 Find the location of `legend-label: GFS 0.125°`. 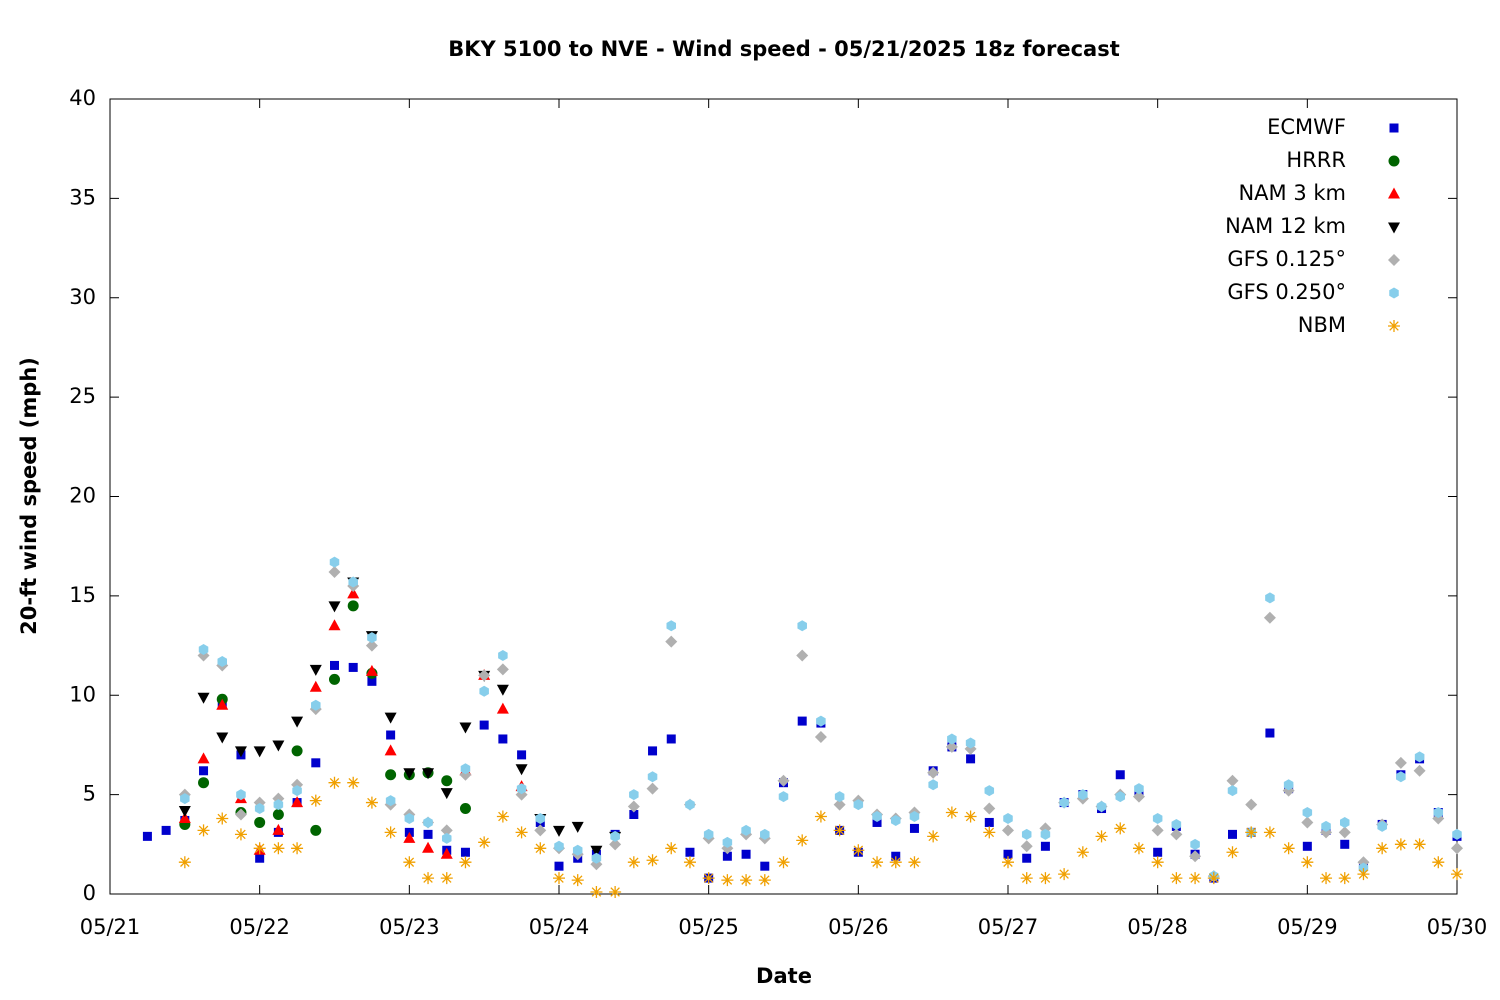

legend-label: GFS 0.125° is located at coordinates (1286, 259).